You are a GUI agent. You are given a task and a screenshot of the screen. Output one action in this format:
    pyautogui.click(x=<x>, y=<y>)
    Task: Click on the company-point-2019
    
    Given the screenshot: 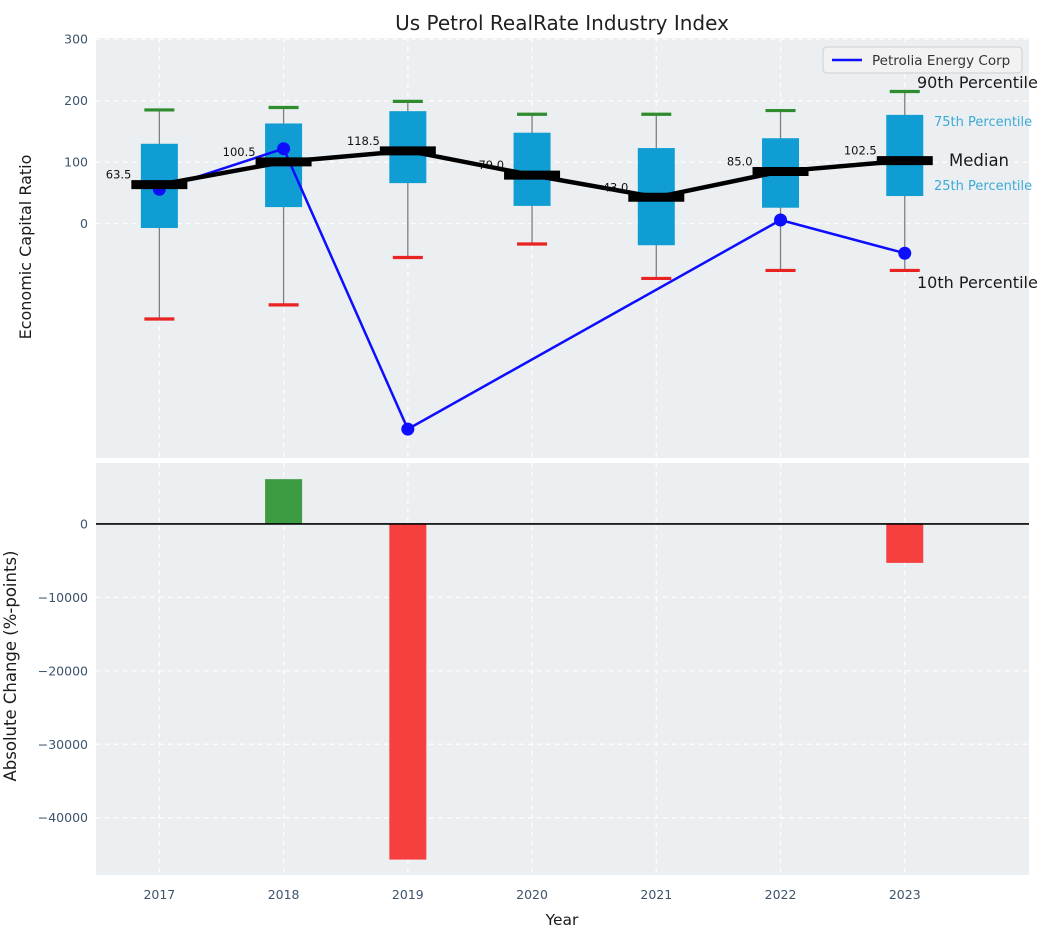 What is the action you would take?
    pyautogui.click(x=408, y=429)
    